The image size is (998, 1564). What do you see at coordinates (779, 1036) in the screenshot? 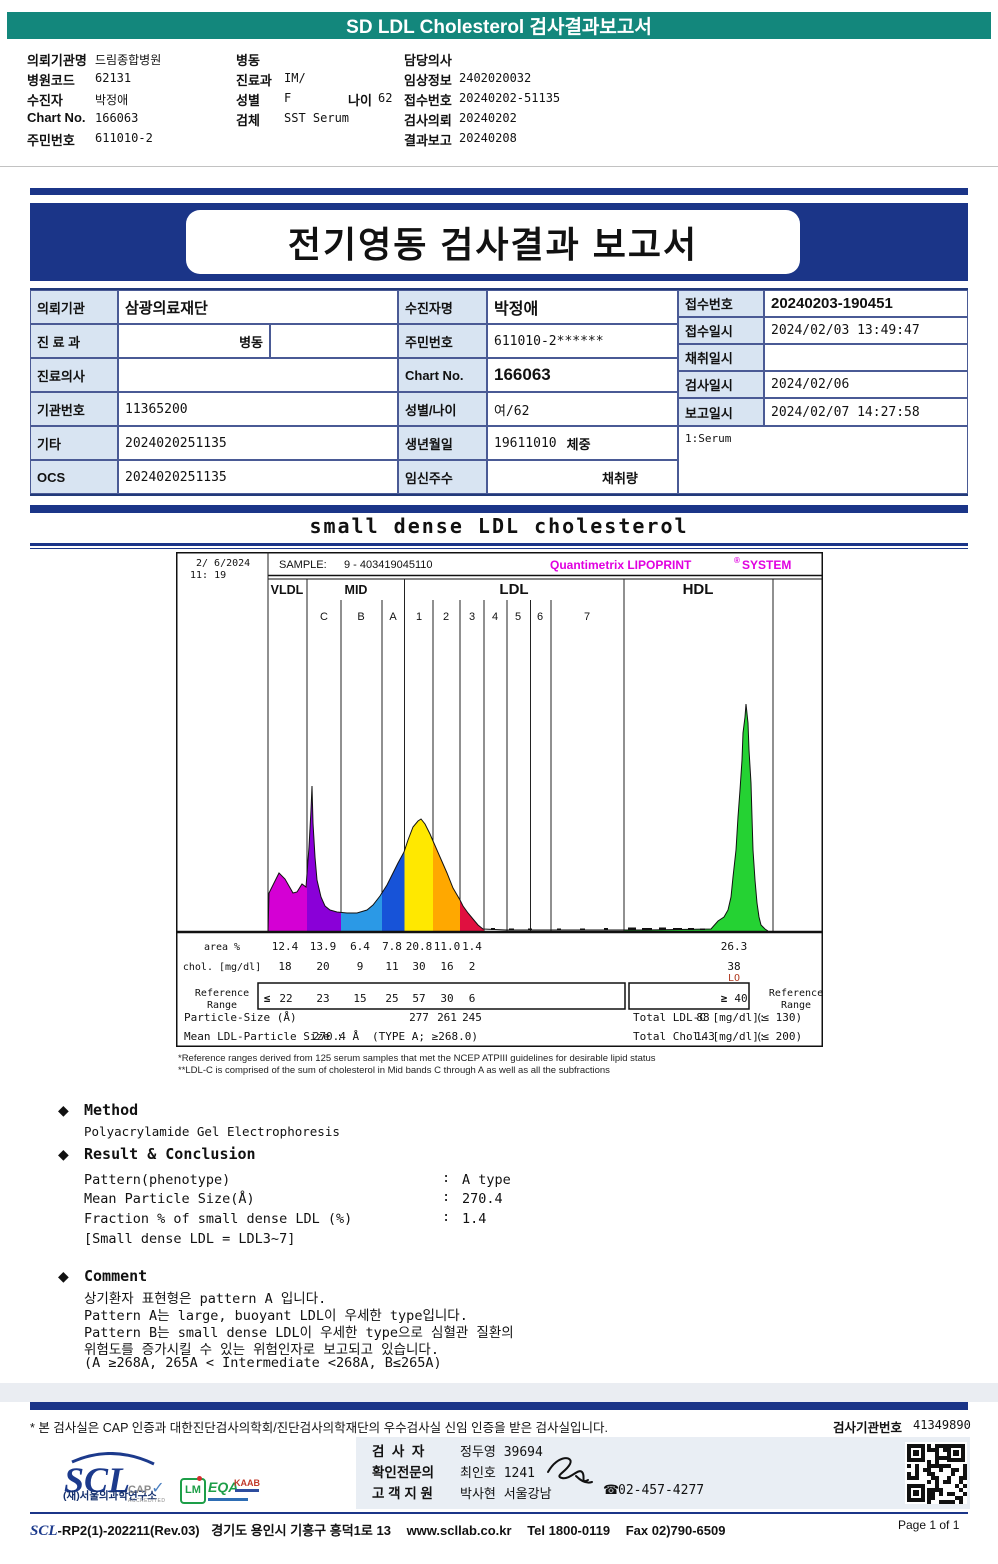
I see `total-chol-ref: (≤ 200)` at bounding box center [779, 1036].